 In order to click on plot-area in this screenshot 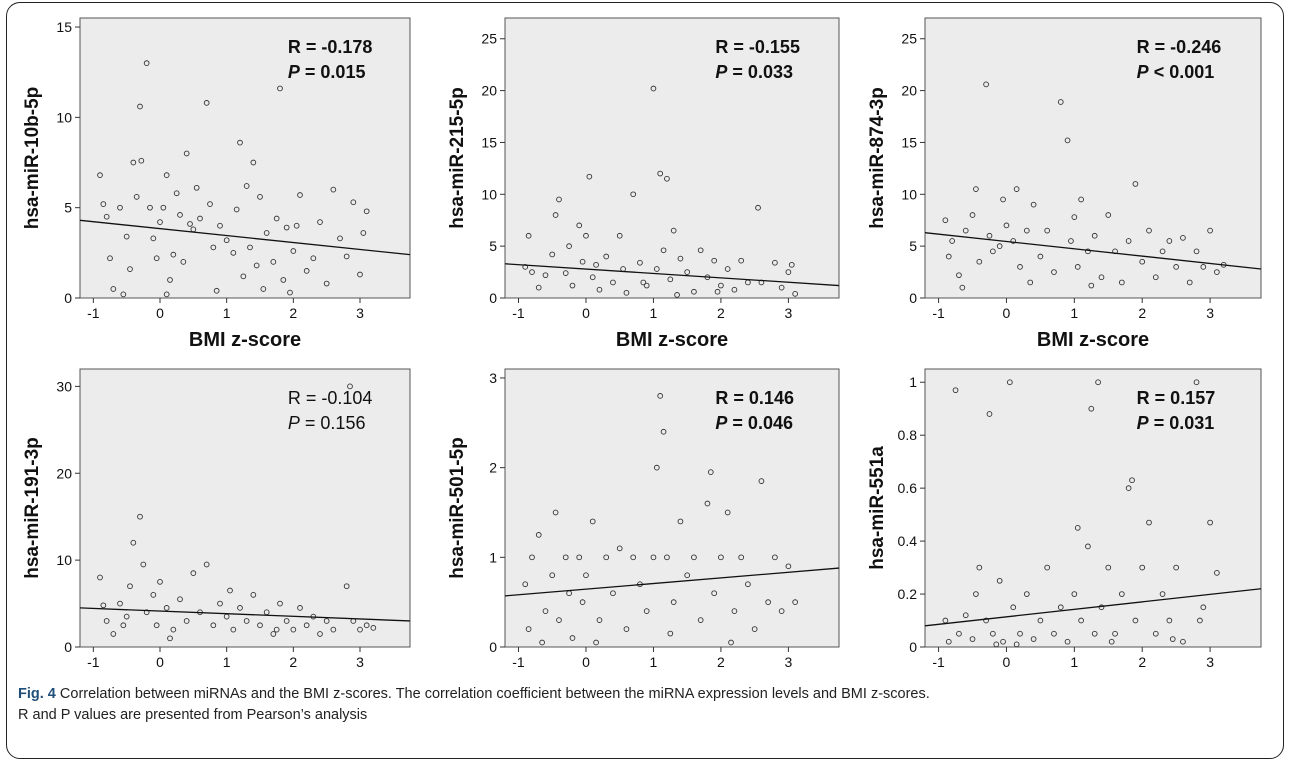, I will do `click(672, 158)`.